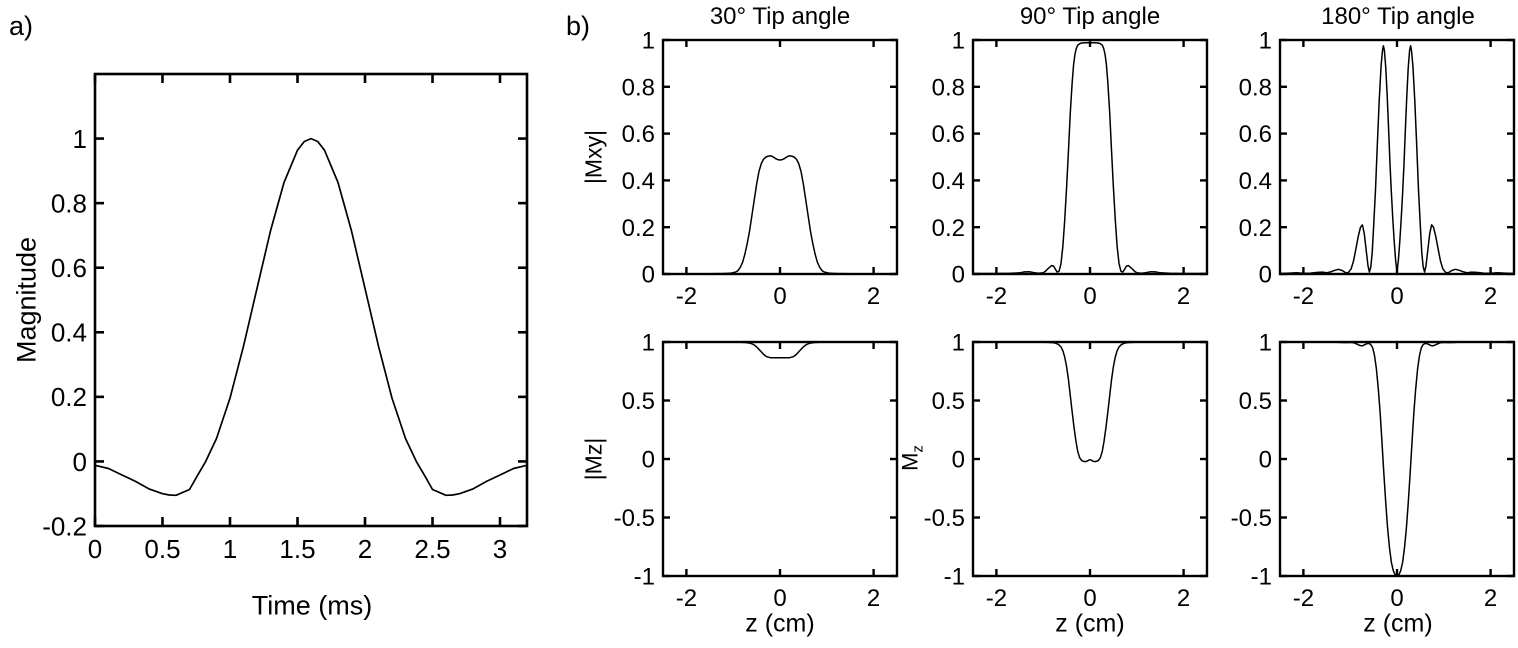 This screenshot has width=1518, height=648. Describe the element at coordinates (312, 605) in the screenshot. I see `time-axis-label: Time (ms)` at that location.